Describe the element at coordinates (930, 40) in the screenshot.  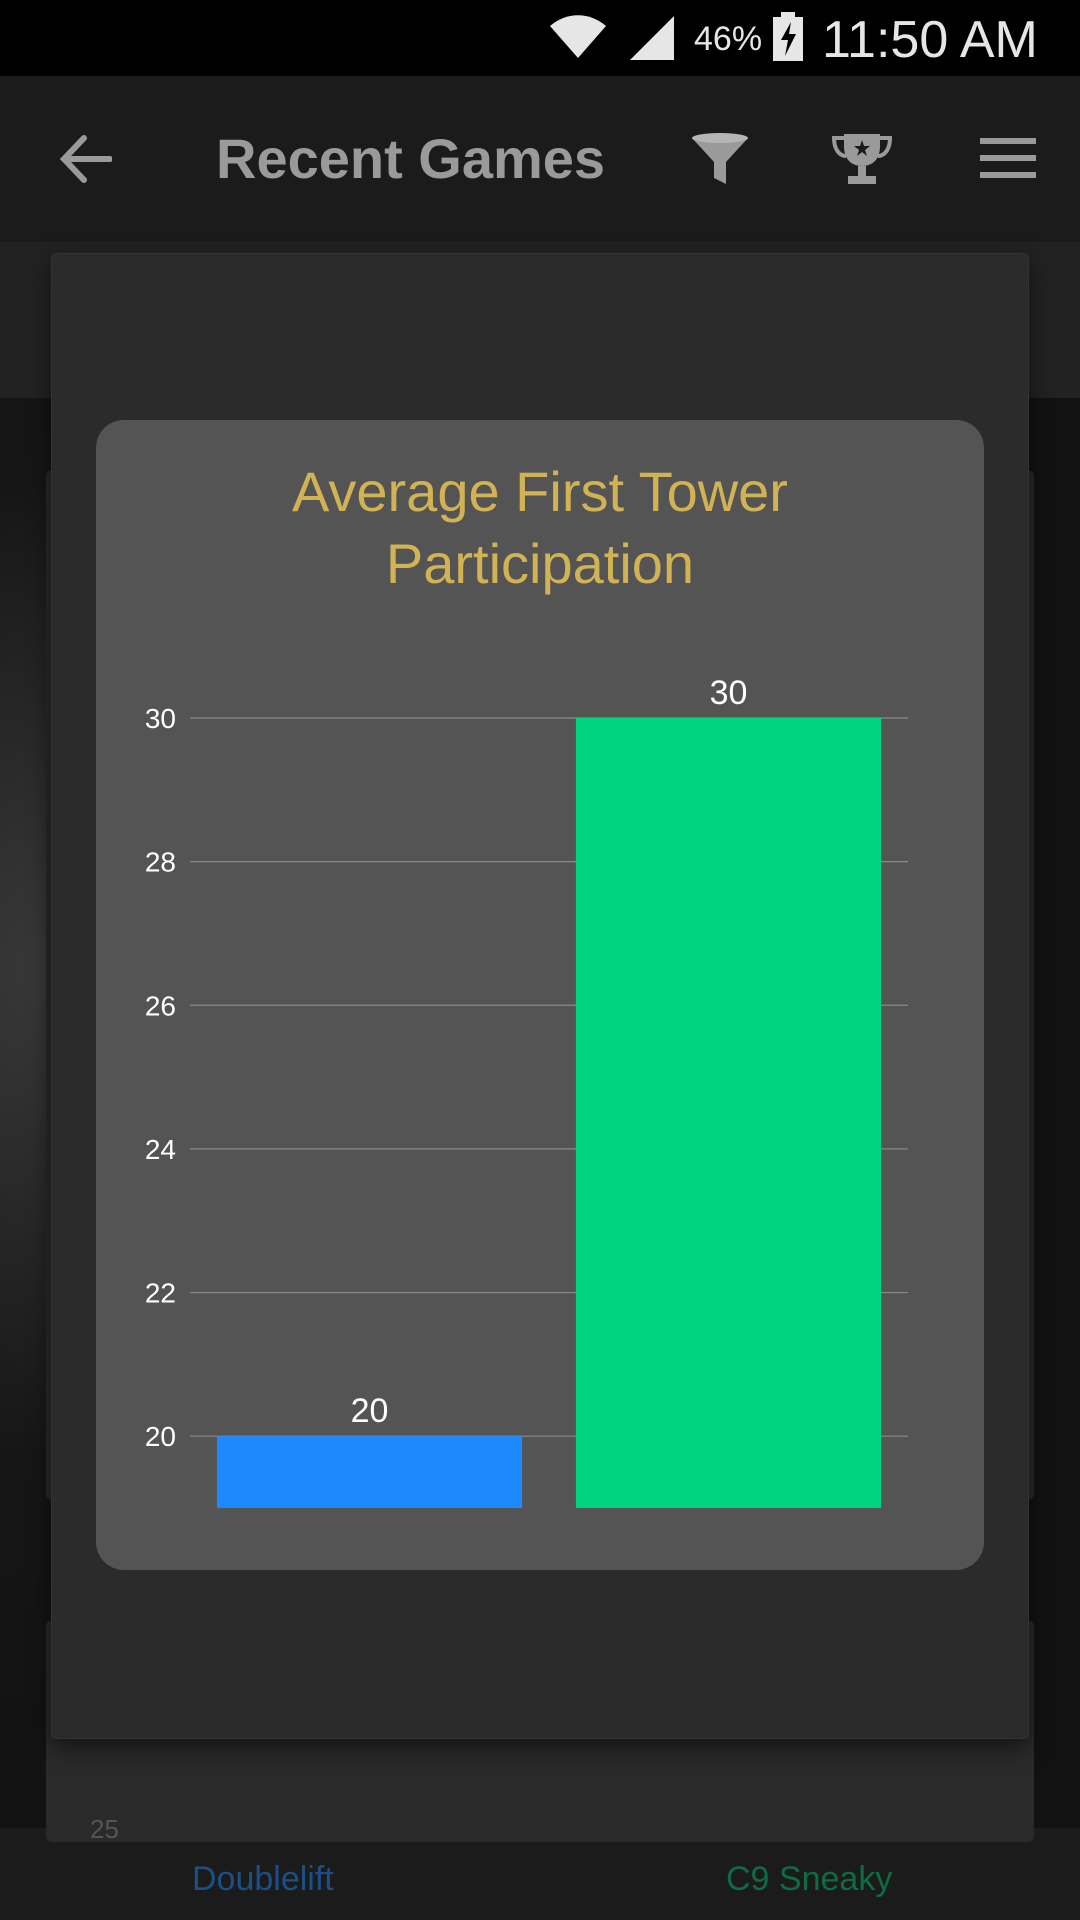
I see `clock: 11:50 AM` at that location.